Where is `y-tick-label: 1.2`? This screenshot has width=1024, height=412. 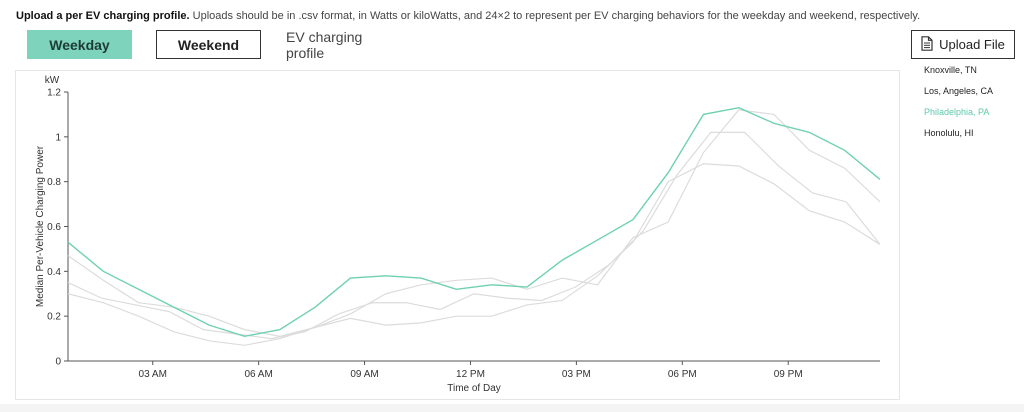 y-tick-label: 1.2 is located at coordinates (54, 93).